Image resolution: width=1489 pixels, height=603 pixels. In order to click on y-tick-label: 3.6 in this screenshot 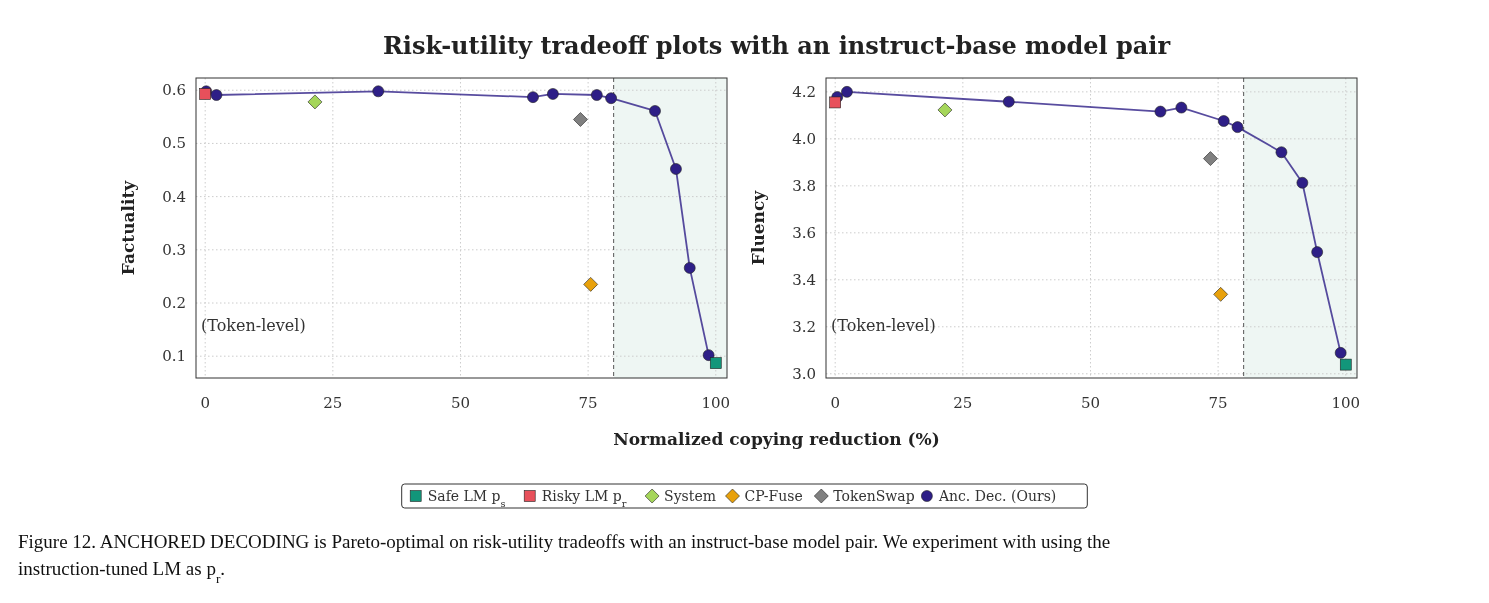, I will do `click(804, 232)`.